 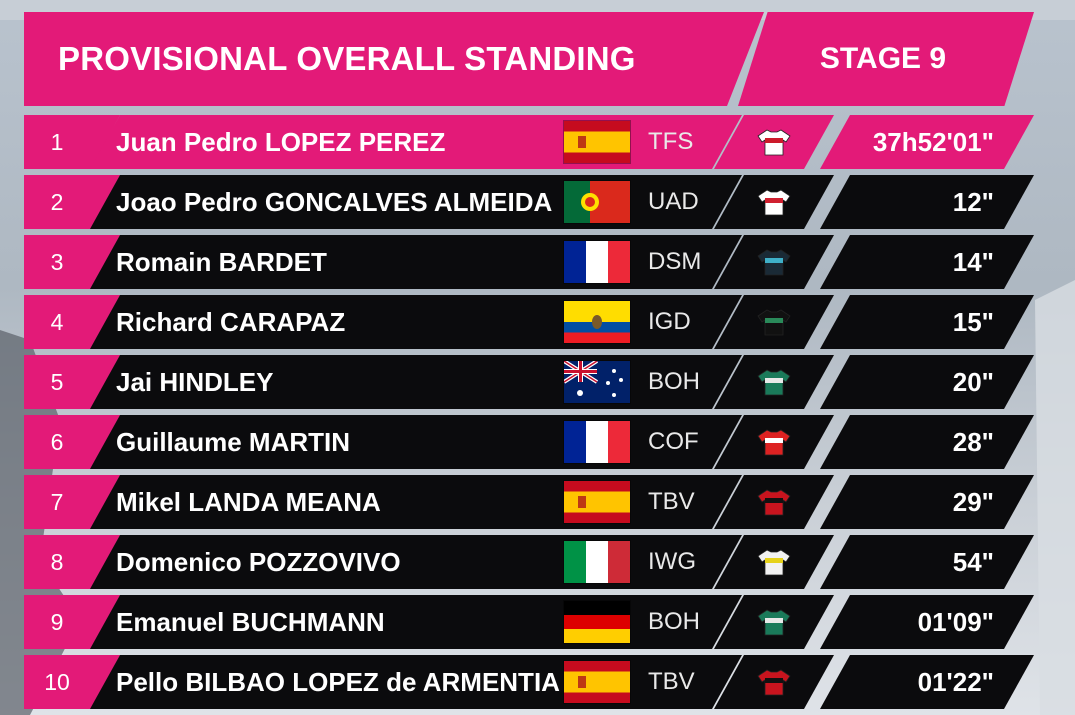 What do you see at coordinates (347, 58) in the screenshot?
I see `page-title: PROVISIONAL OVERALL STANDING` at bounding box center [347, 58].